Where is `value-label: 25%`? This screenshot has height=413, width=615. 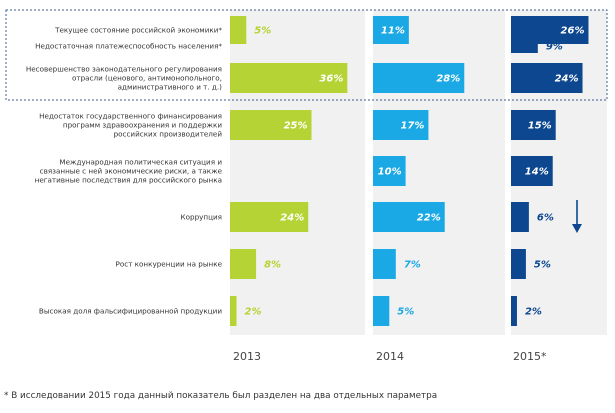 value-label: 25% is located at coordinates (296, 126).